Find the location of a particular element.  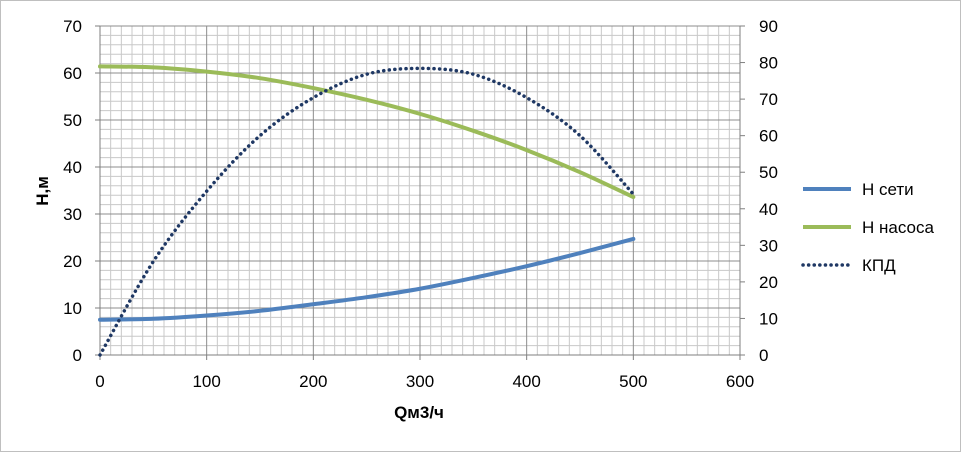

y-tick-label: 20 is located at coordinates (72, 261).